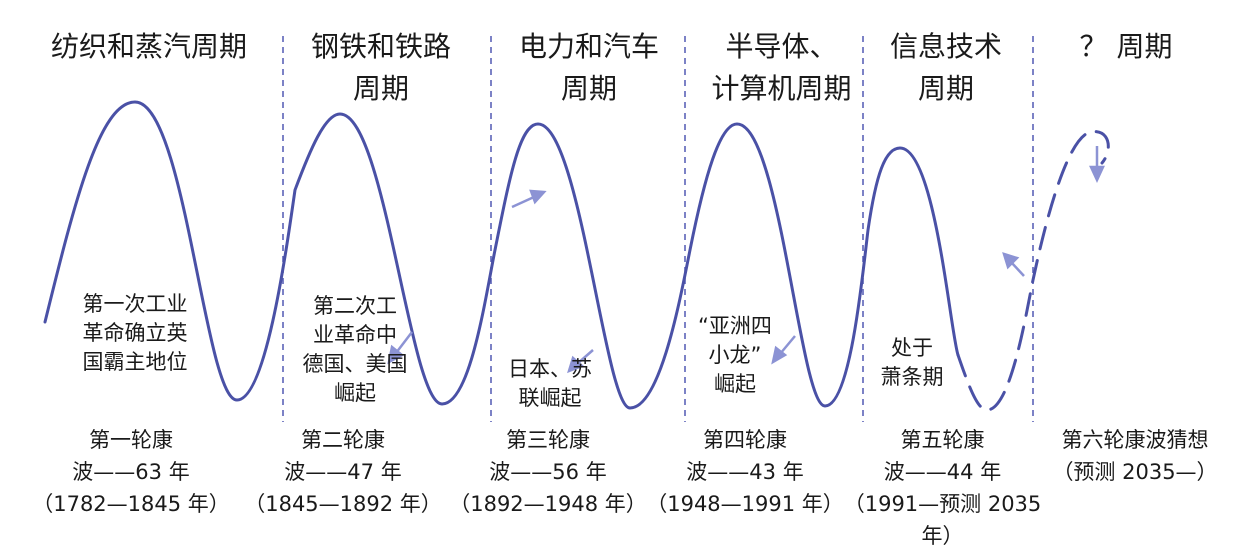 The height and width of the screenshot is (552, 1238). Describe the element at coordinates (355, 349) in the screenshot. I see `period-event: 第二次工 业革命中 德国、美国 崛起` at that location.